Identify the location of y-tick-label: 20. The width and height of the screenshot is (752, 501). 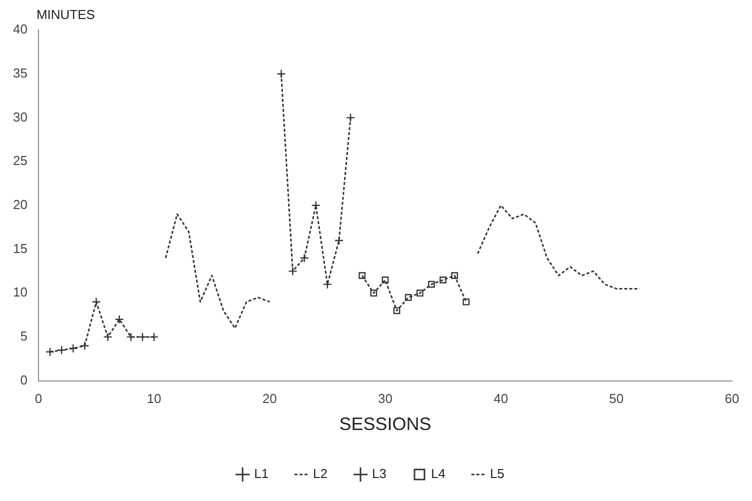
(20, 204).